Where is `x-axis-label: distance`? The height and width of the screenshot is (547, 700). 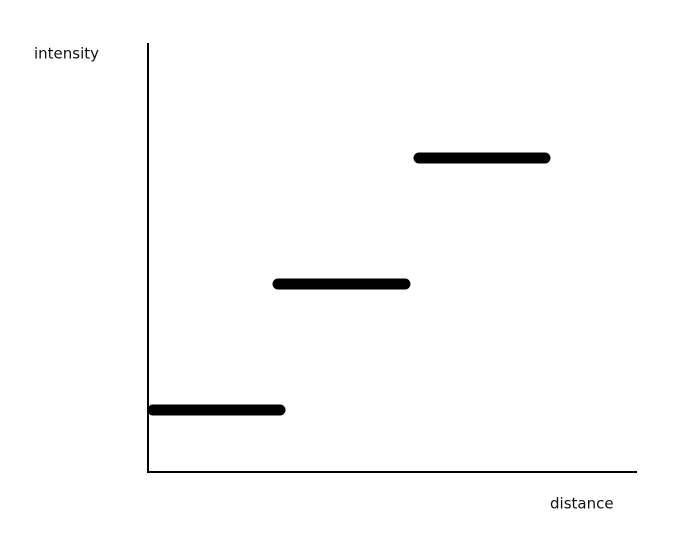
x-axis-label: distance is located at coordinates (582, 504).